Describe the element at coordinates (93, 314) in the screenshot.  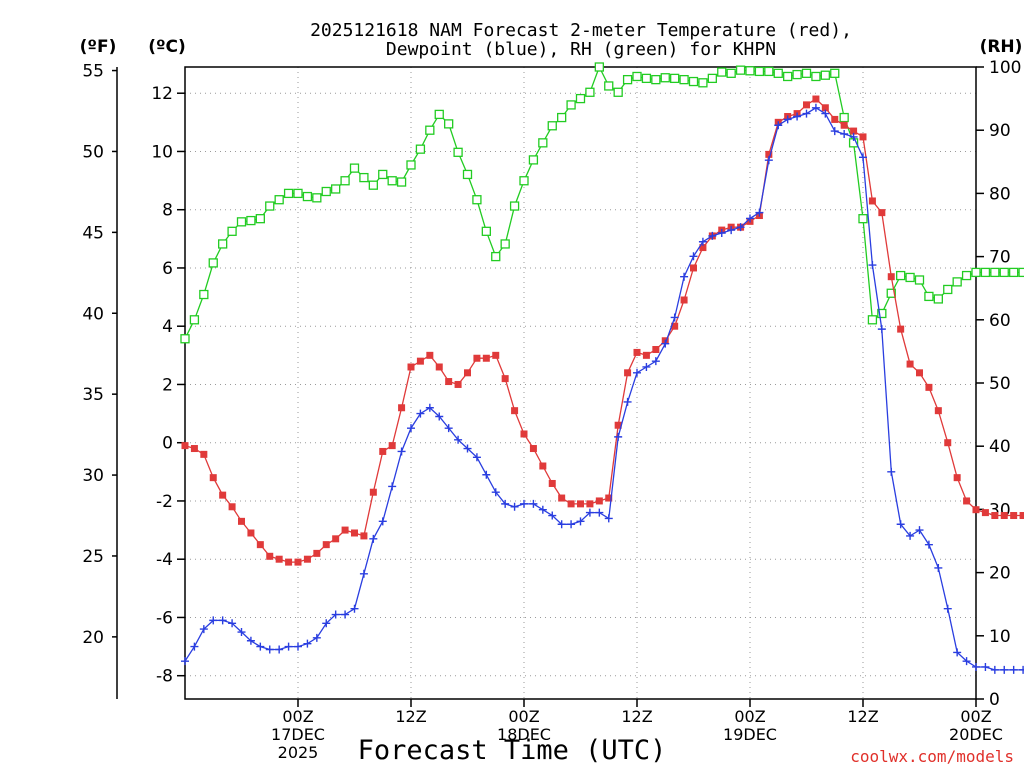
I see `fahrenheit-tick-label: 40` at that location.